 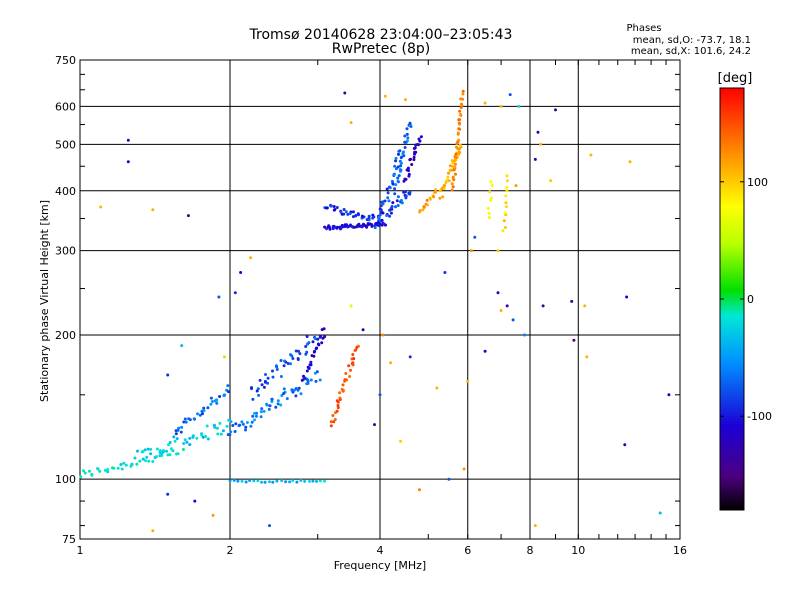 What do you see at coordinates (759, 416) in the screenshot?
I see `colorbar-tick-label: -100` at bounding box center [759, 416].